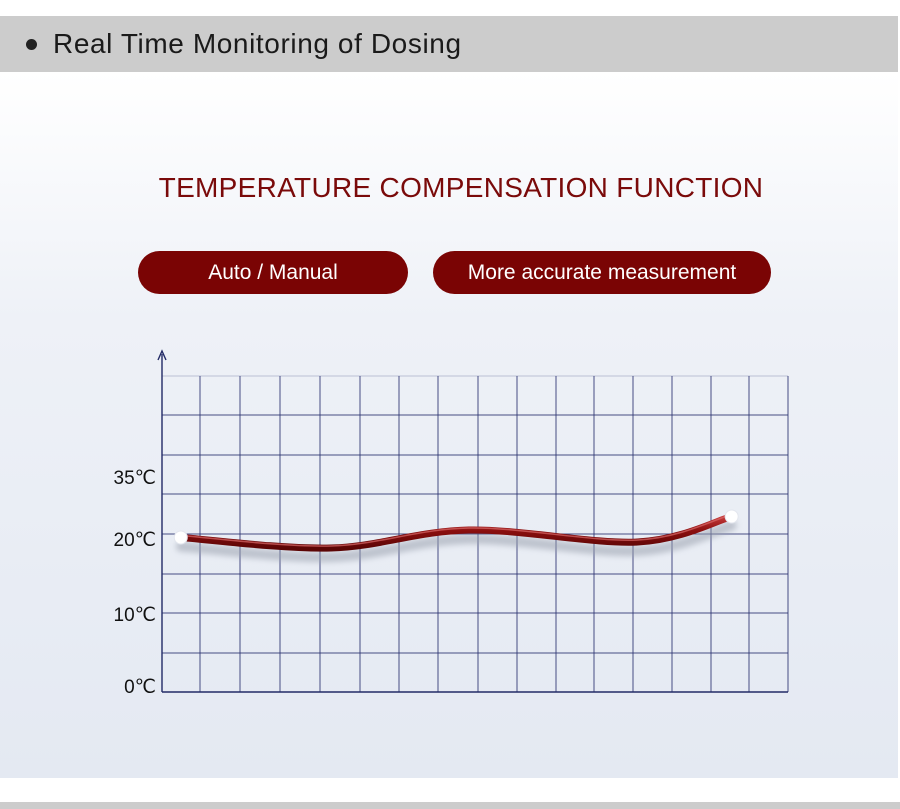 This screenshot has height=809, width=900. I want to click on curve-start-point, so click(180, 537).